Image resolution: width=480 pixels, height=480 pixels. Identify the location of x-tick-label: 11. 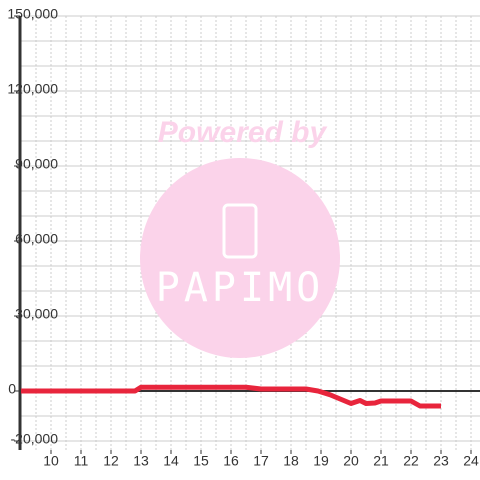
(81, 461).